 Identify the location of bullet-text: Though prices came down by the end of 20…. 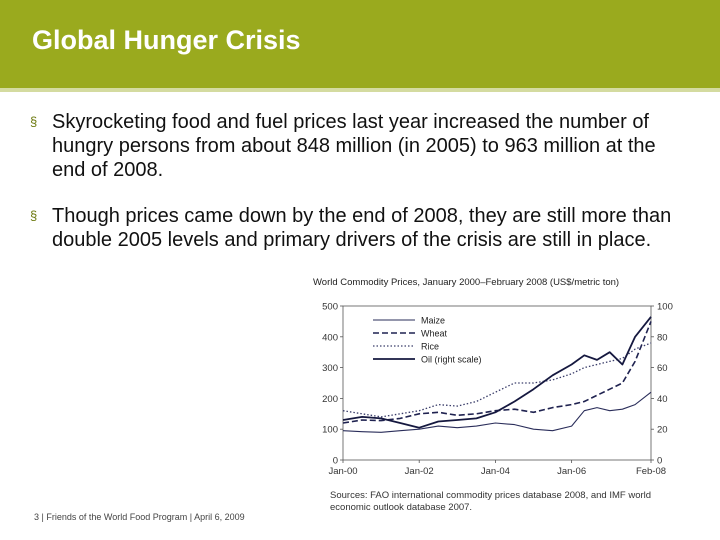
(362, 228).